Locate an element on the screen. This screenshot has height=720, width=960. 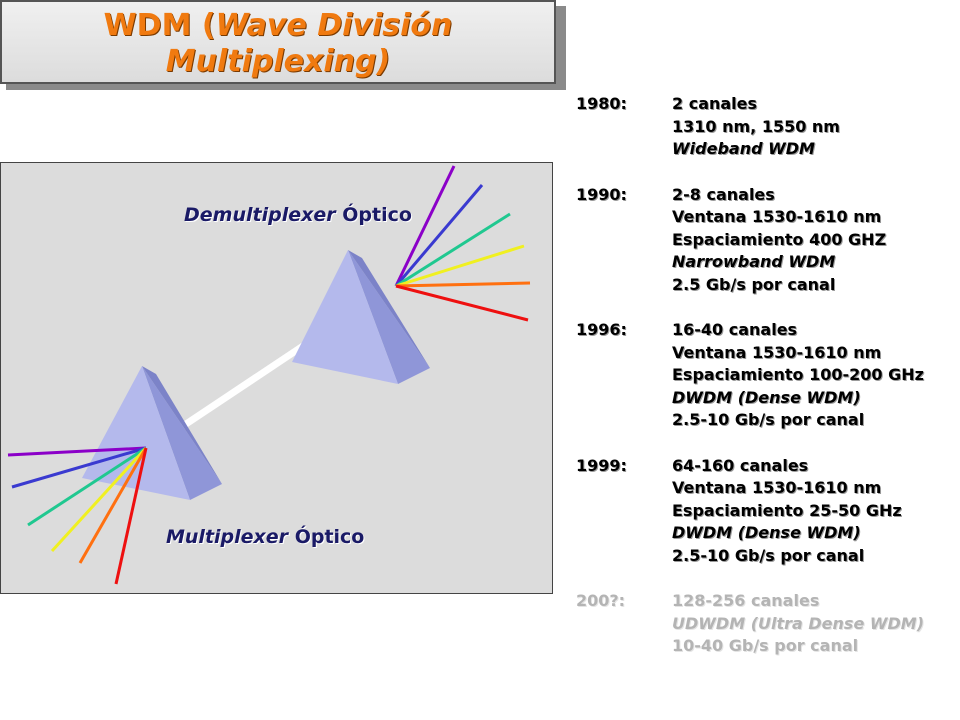
multiplexer-prism is located at coordinates (152, 433).